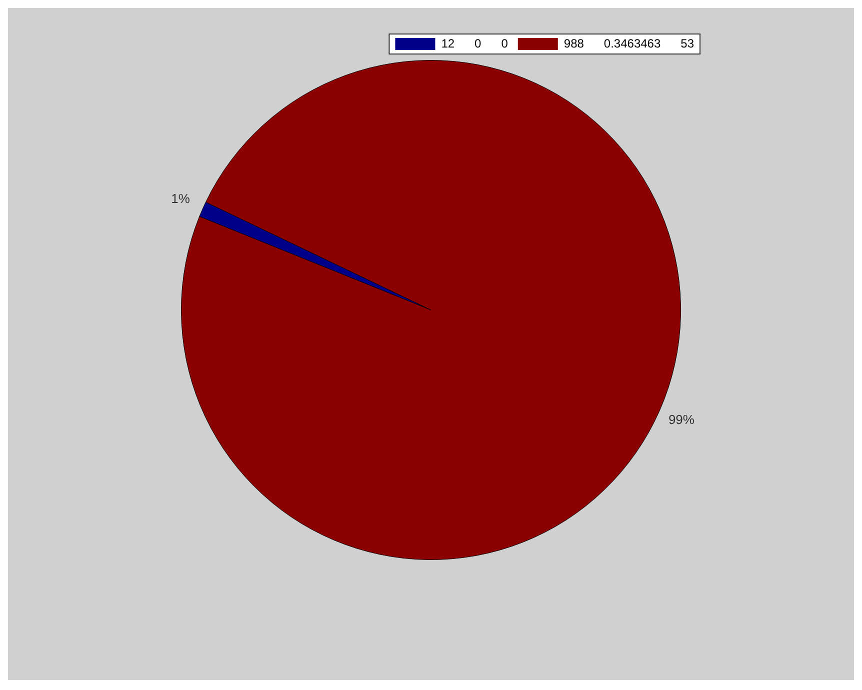  I want to click on data-label: 99%, so click(681, 420).